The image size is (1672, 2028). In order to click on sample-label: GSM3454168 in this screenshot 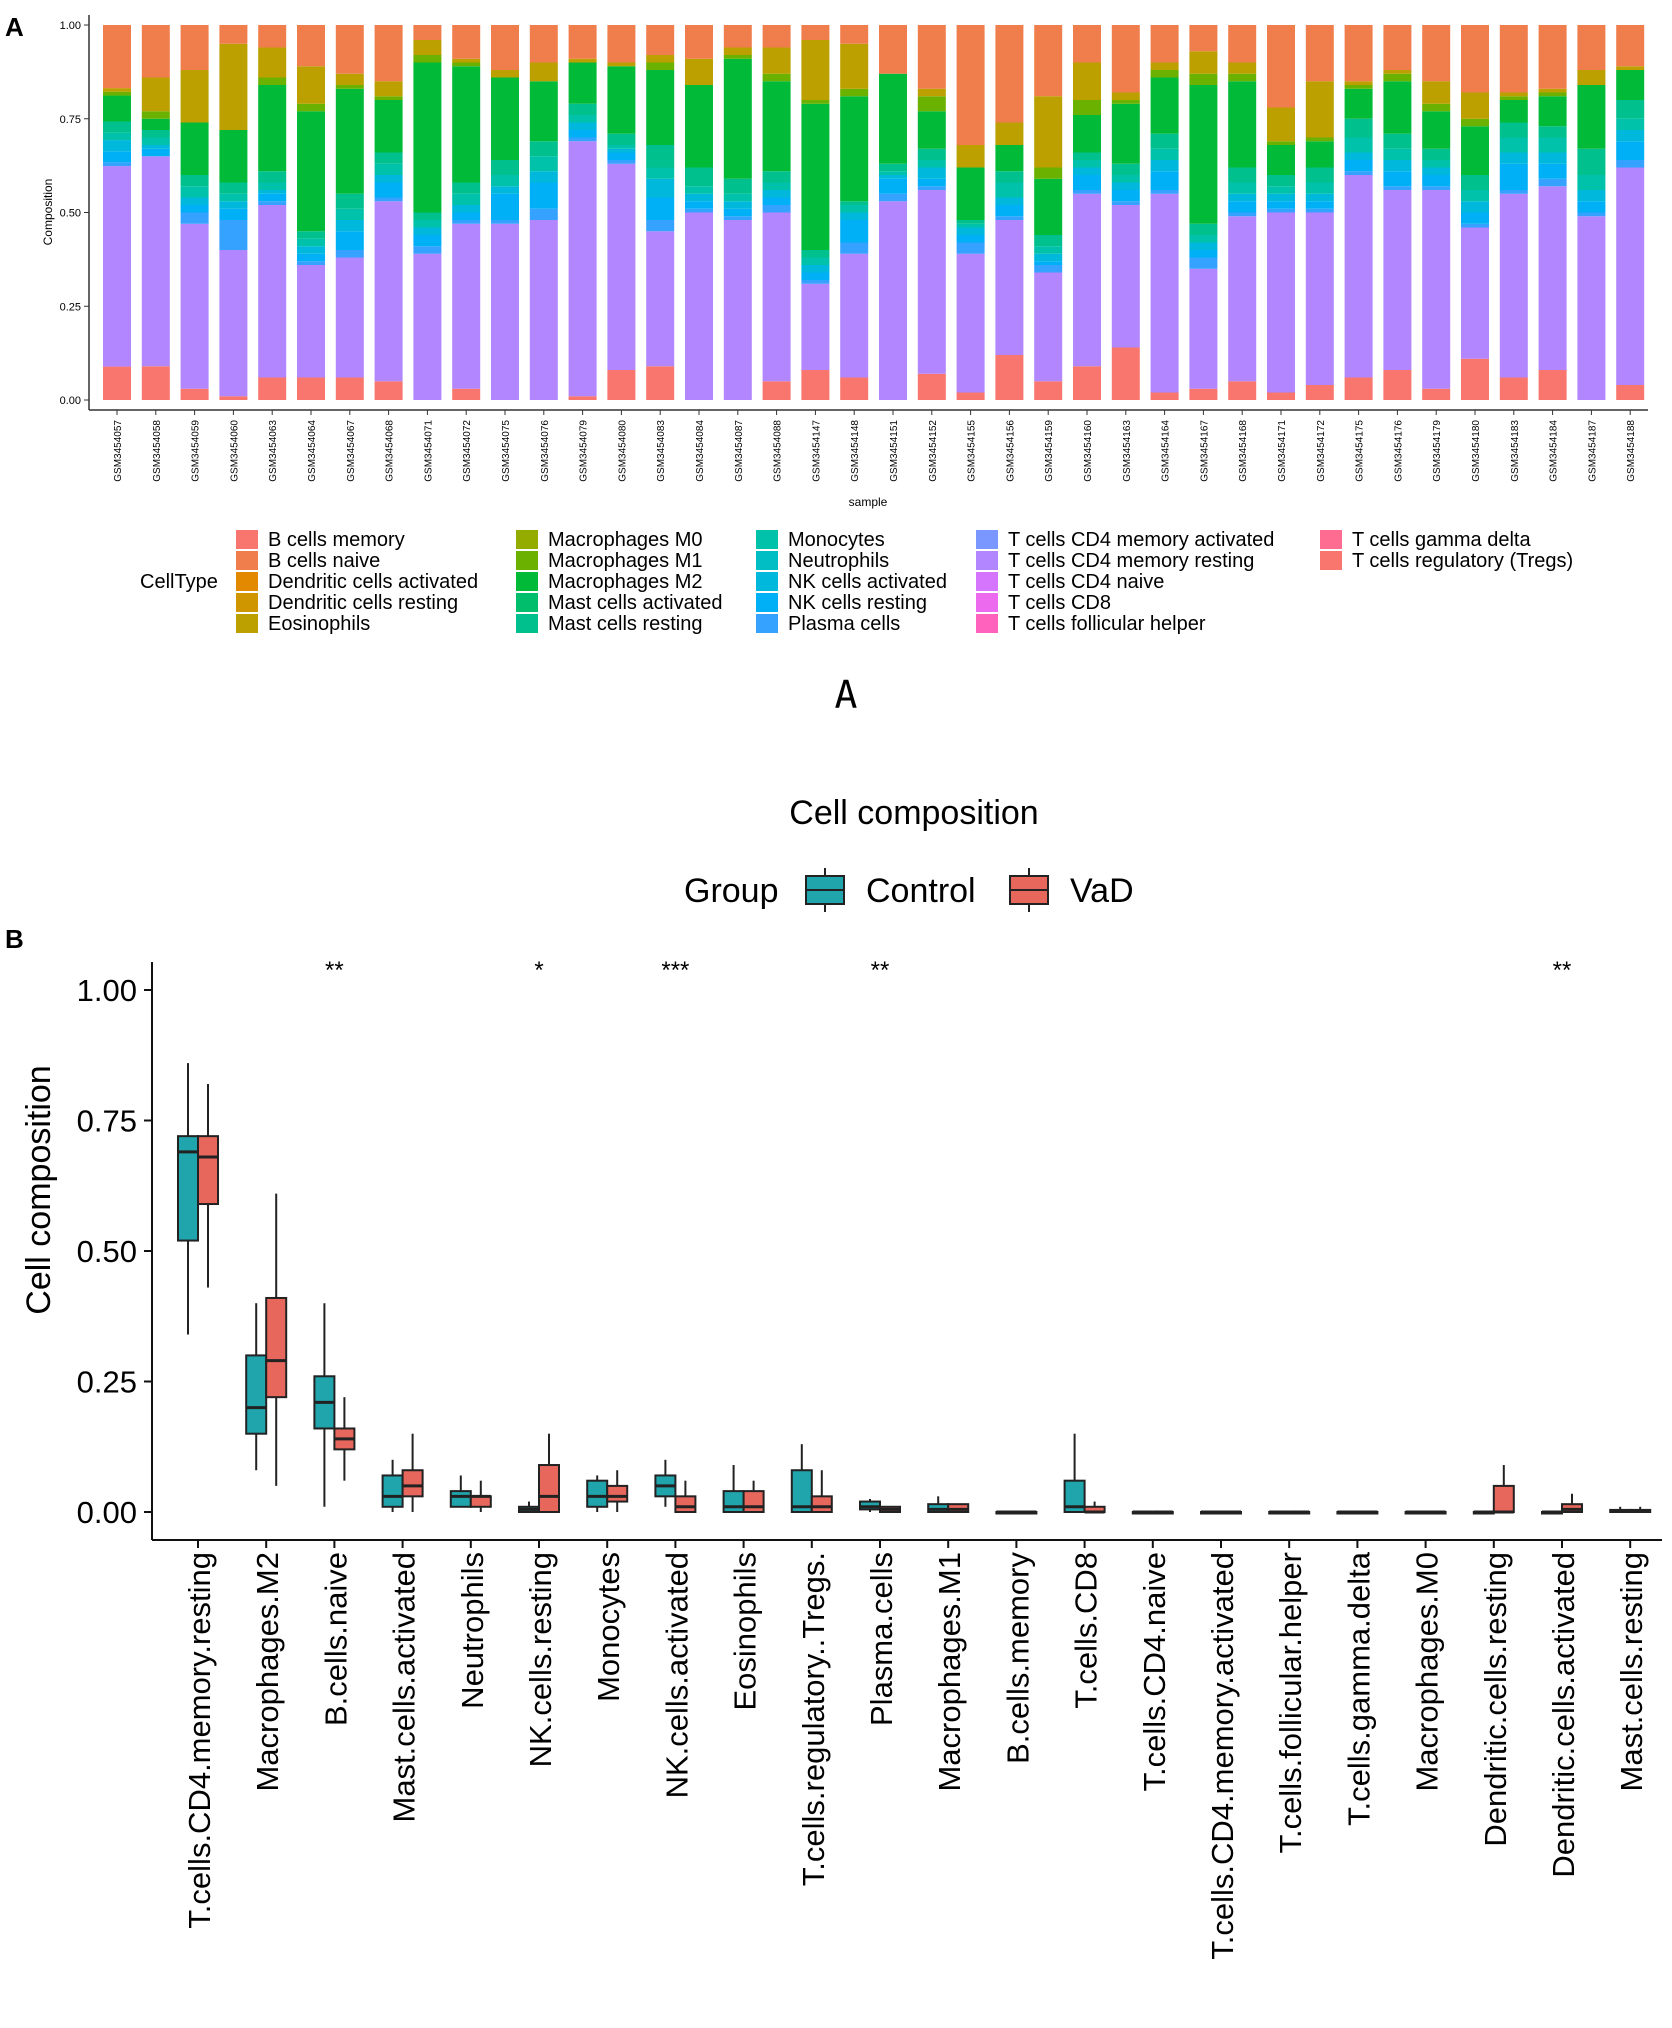, I will do `click(1243, 451)`.